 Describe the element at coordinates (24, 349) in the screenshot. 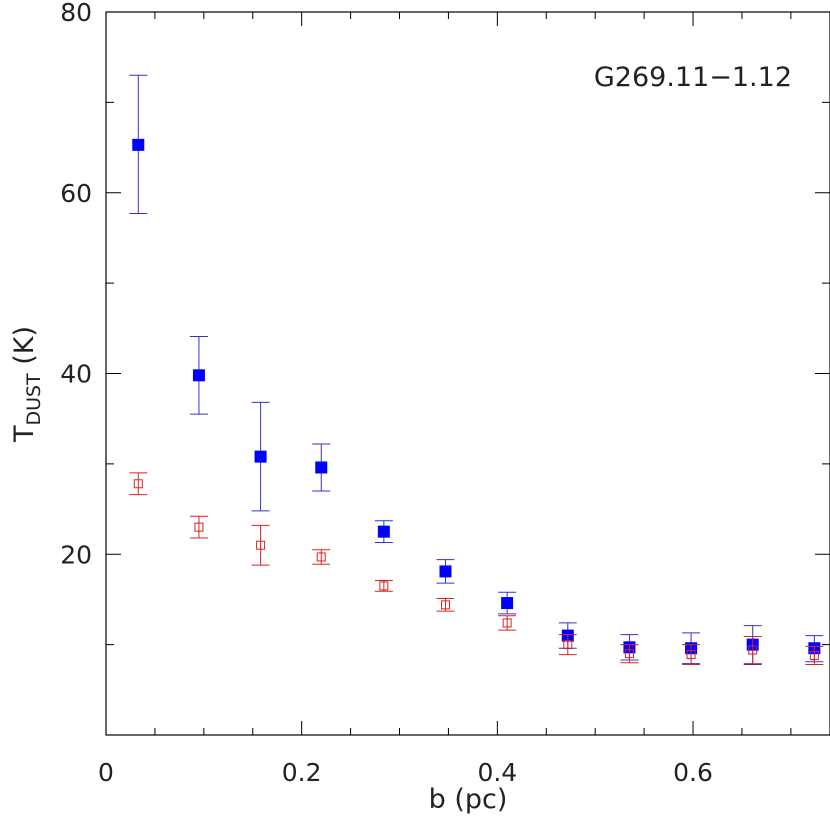

I see `y-axis-title-unit: (K)` at that location.